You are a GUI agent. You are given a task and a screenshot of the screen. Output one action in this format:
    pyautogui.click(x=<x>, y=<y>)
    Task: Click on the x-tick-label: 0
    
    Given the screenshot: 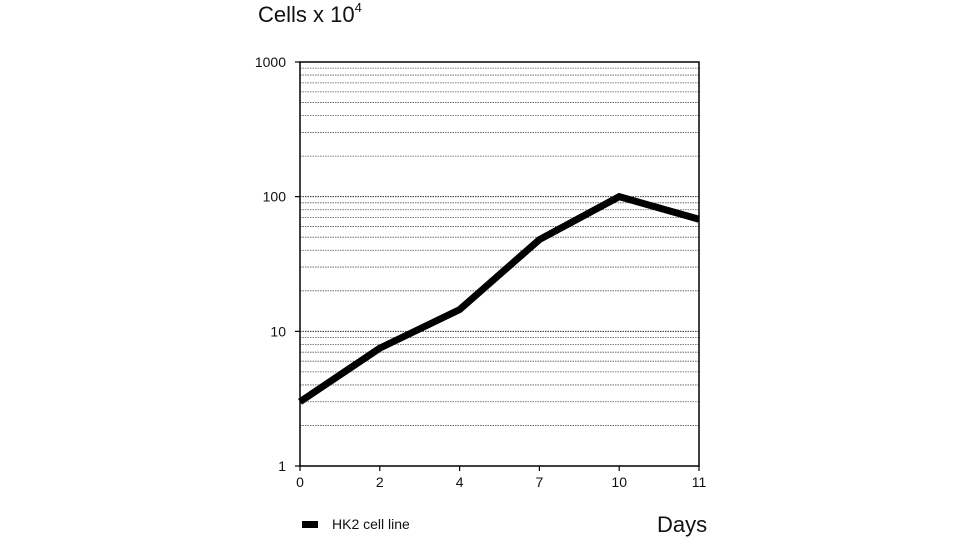 What is the action you would take?
    pyautogui.click(x=300, y=482)
    